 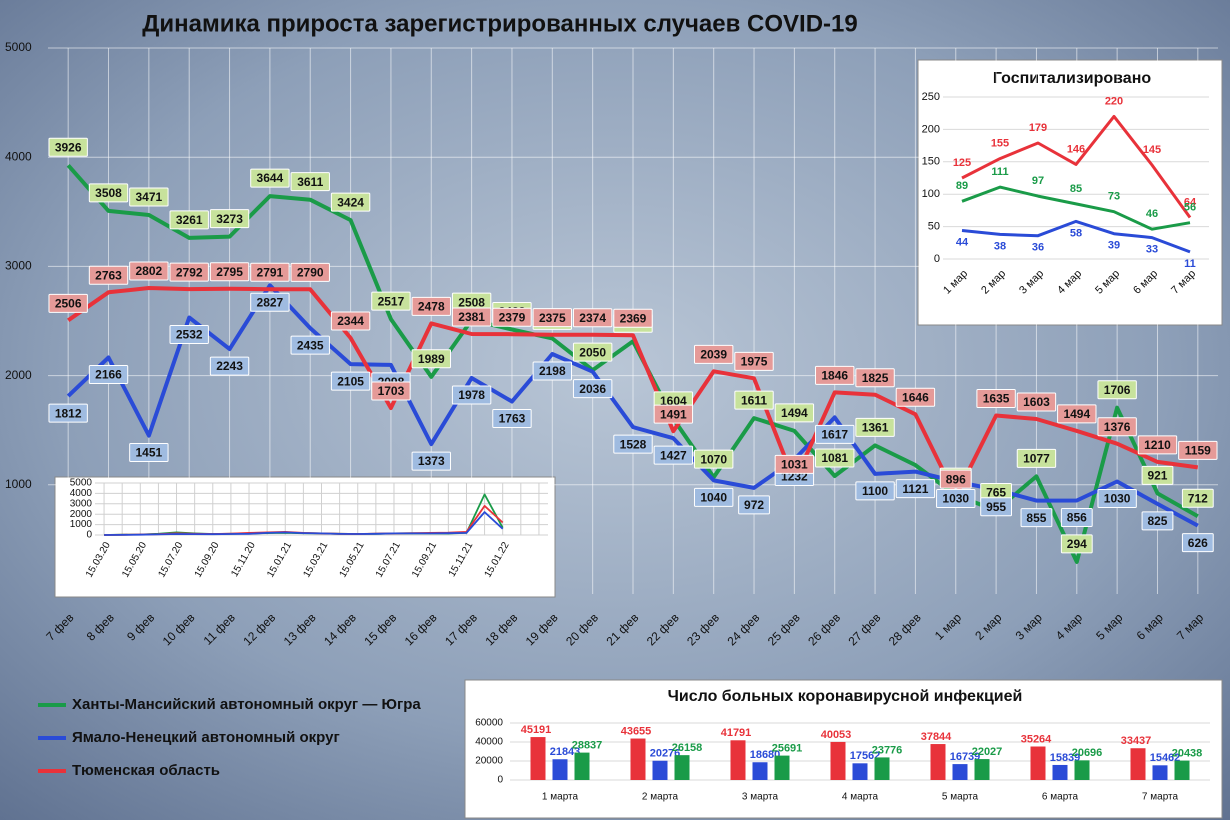 What do you see at coordinates (996, 399) in the screenshot?
I see `data-label: 1635` at bounding box center [996, 399].